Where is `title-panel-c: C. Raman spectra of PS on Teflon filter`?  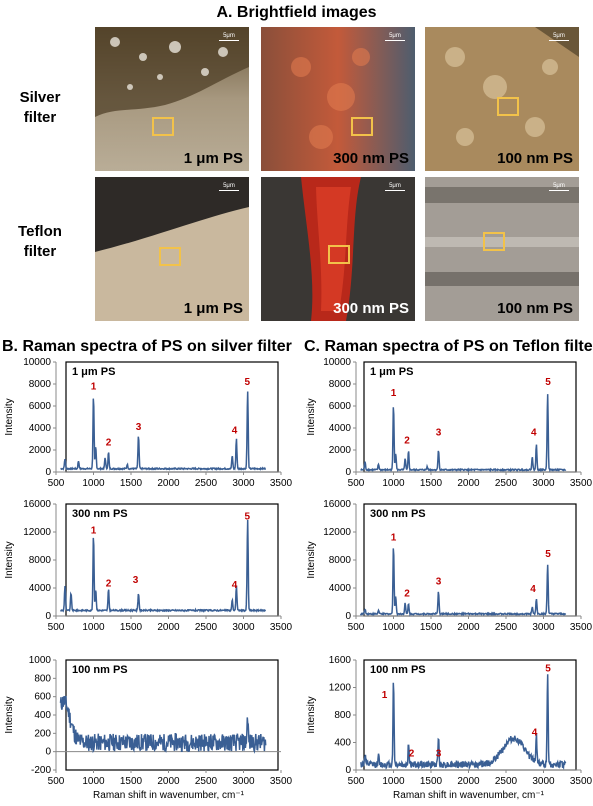
title-panel-c: C. Raman spectra of PS on Teflon filter is located at coordinates (448, 346).